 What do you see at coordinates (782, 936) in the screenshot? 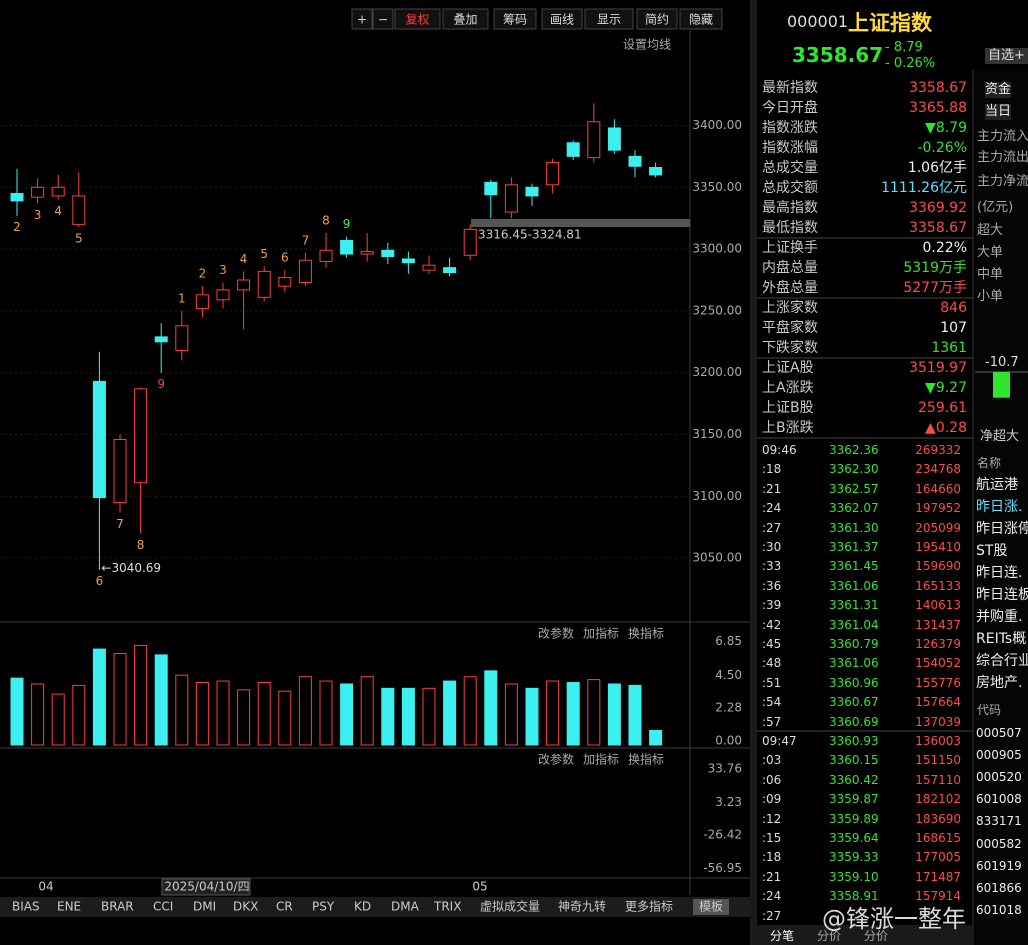
I see `bottom-tab: 分笔` at bounding box center [782, 936].